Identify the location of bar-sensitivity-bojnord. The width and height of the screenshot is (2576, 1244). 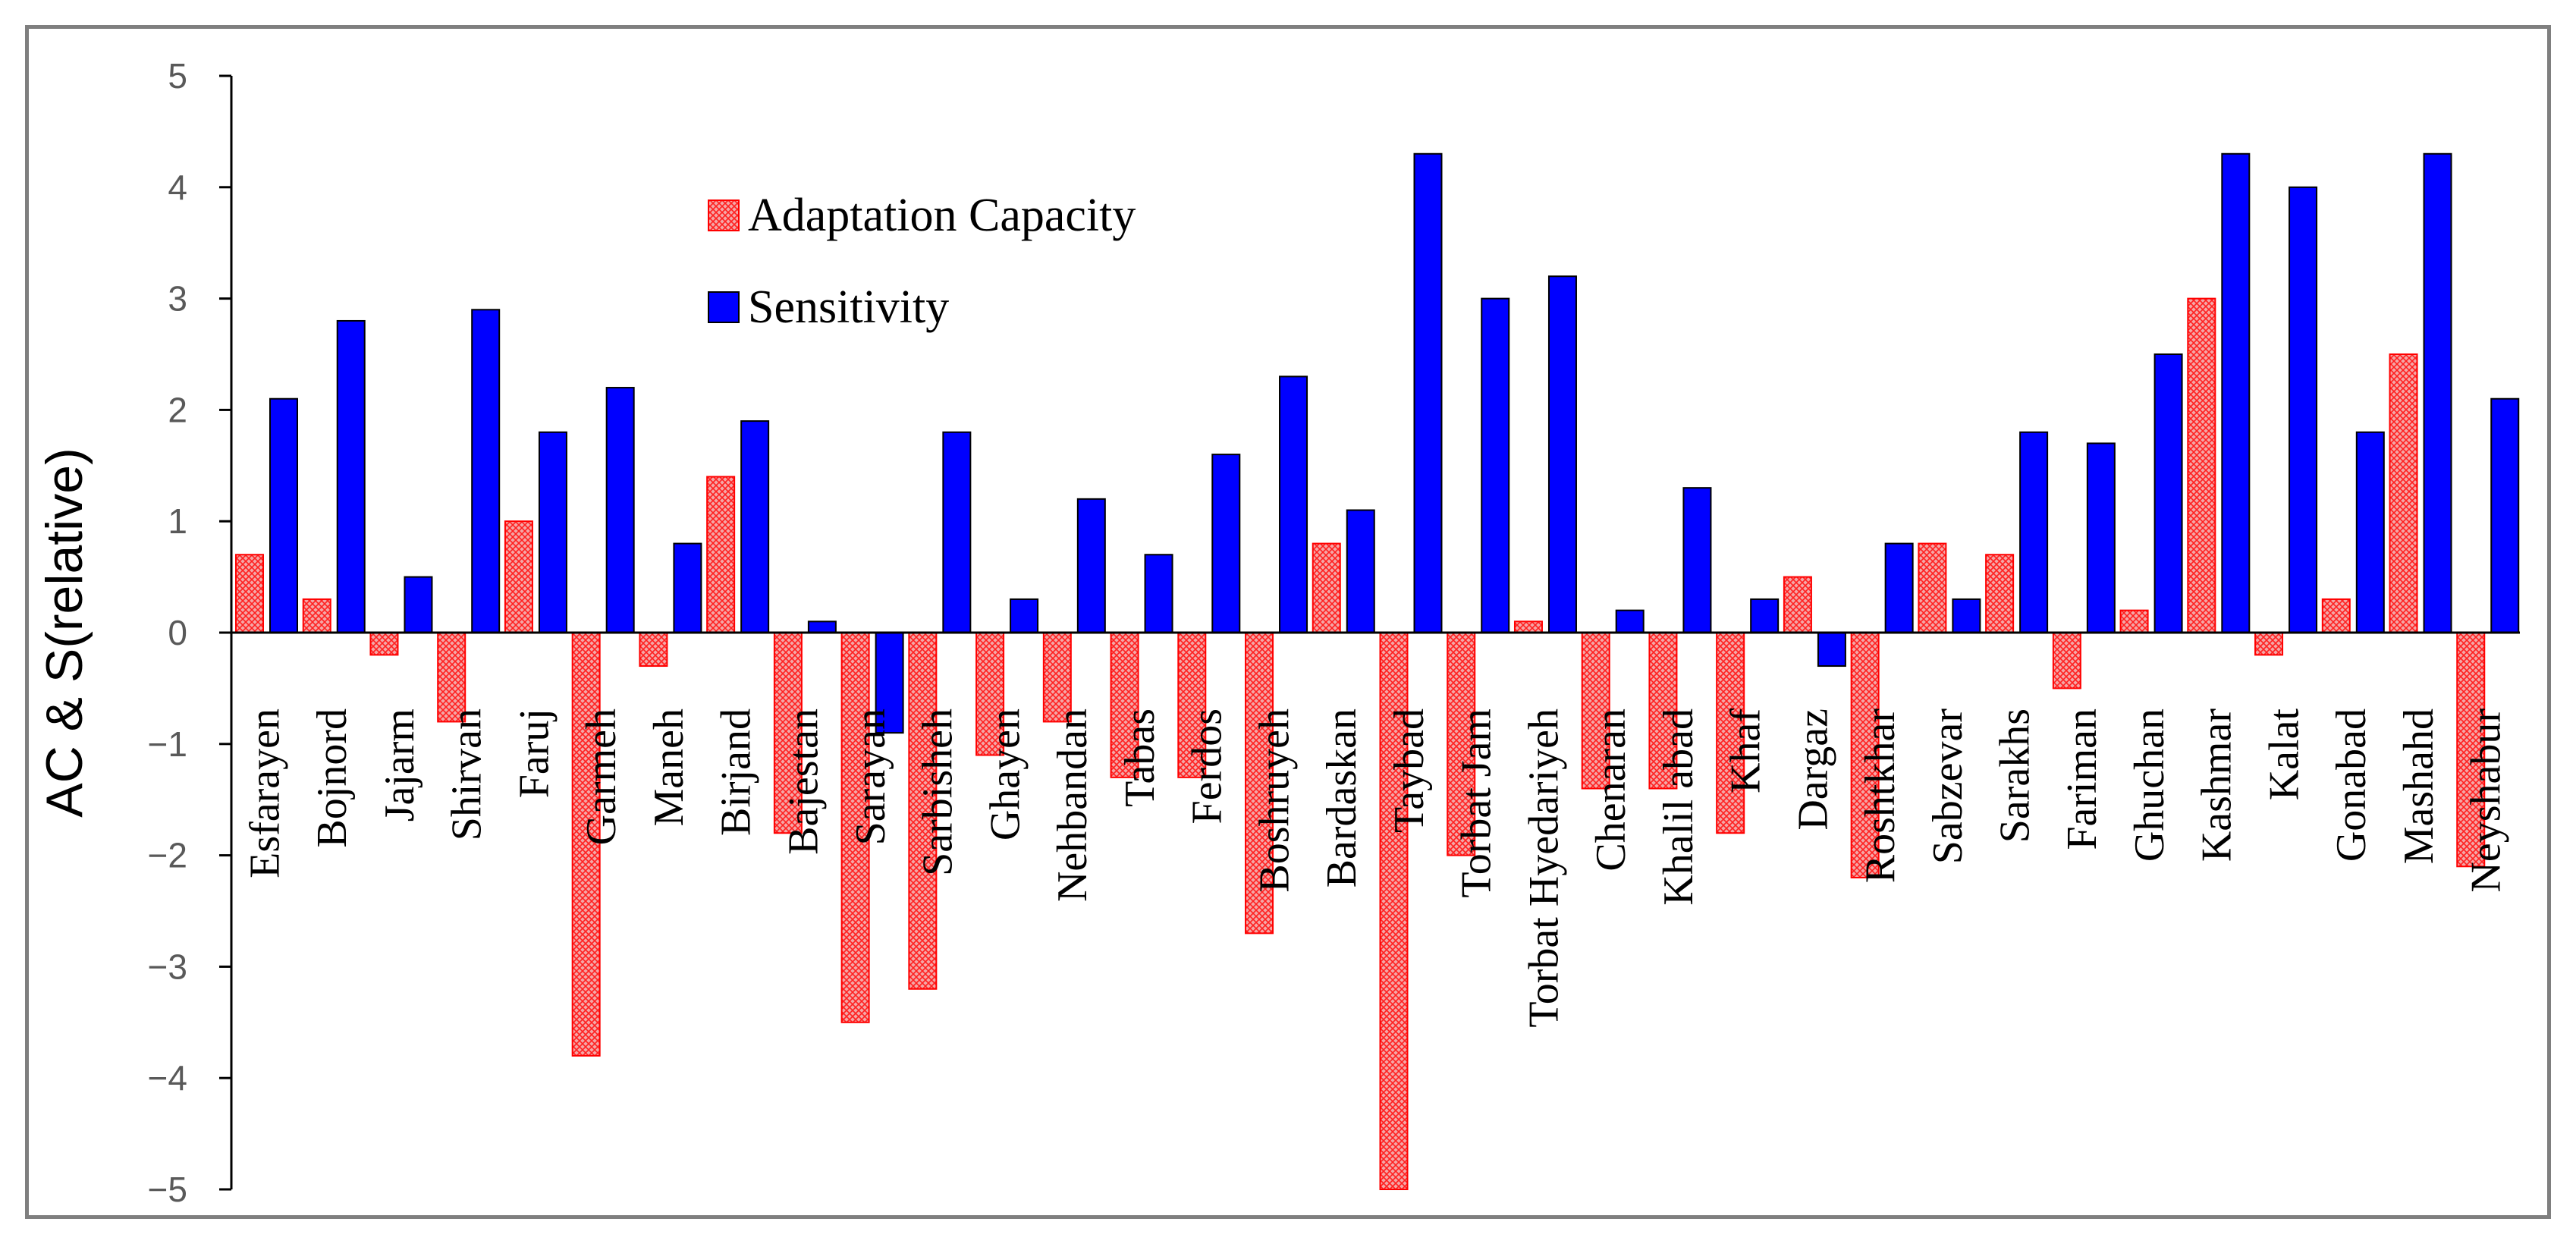
(351, 476).